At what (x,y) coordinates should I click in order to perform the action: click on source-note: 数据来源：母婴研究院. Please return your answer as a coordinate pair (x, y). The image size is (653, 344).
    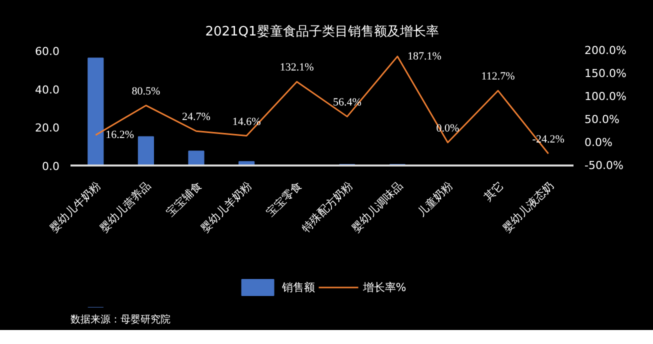
    Looking at the image, I should click on (120, 320).